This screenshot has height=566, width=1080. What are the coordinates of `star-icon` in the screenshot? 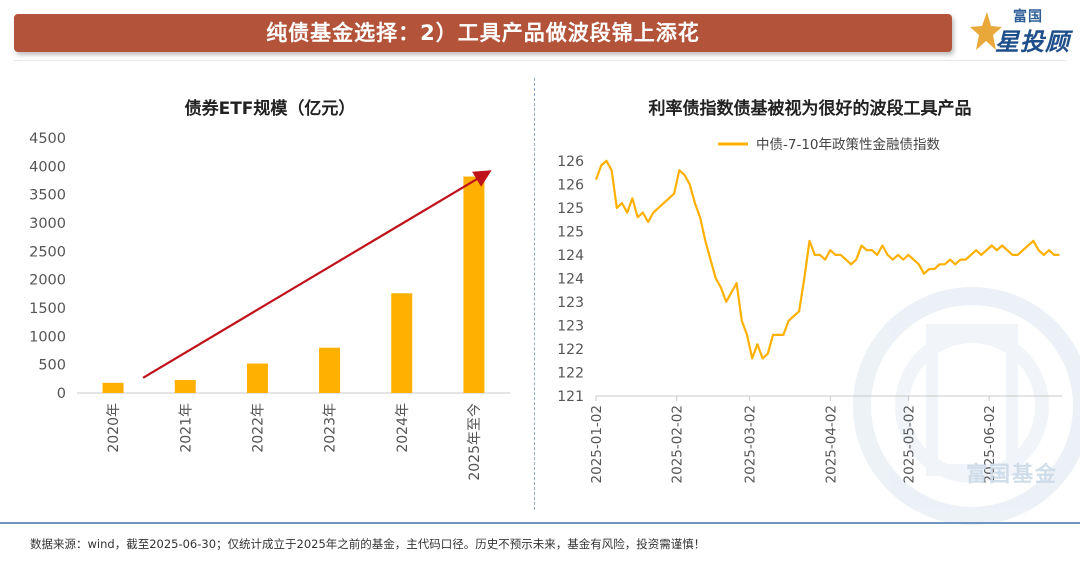 It's located at (986, 31).